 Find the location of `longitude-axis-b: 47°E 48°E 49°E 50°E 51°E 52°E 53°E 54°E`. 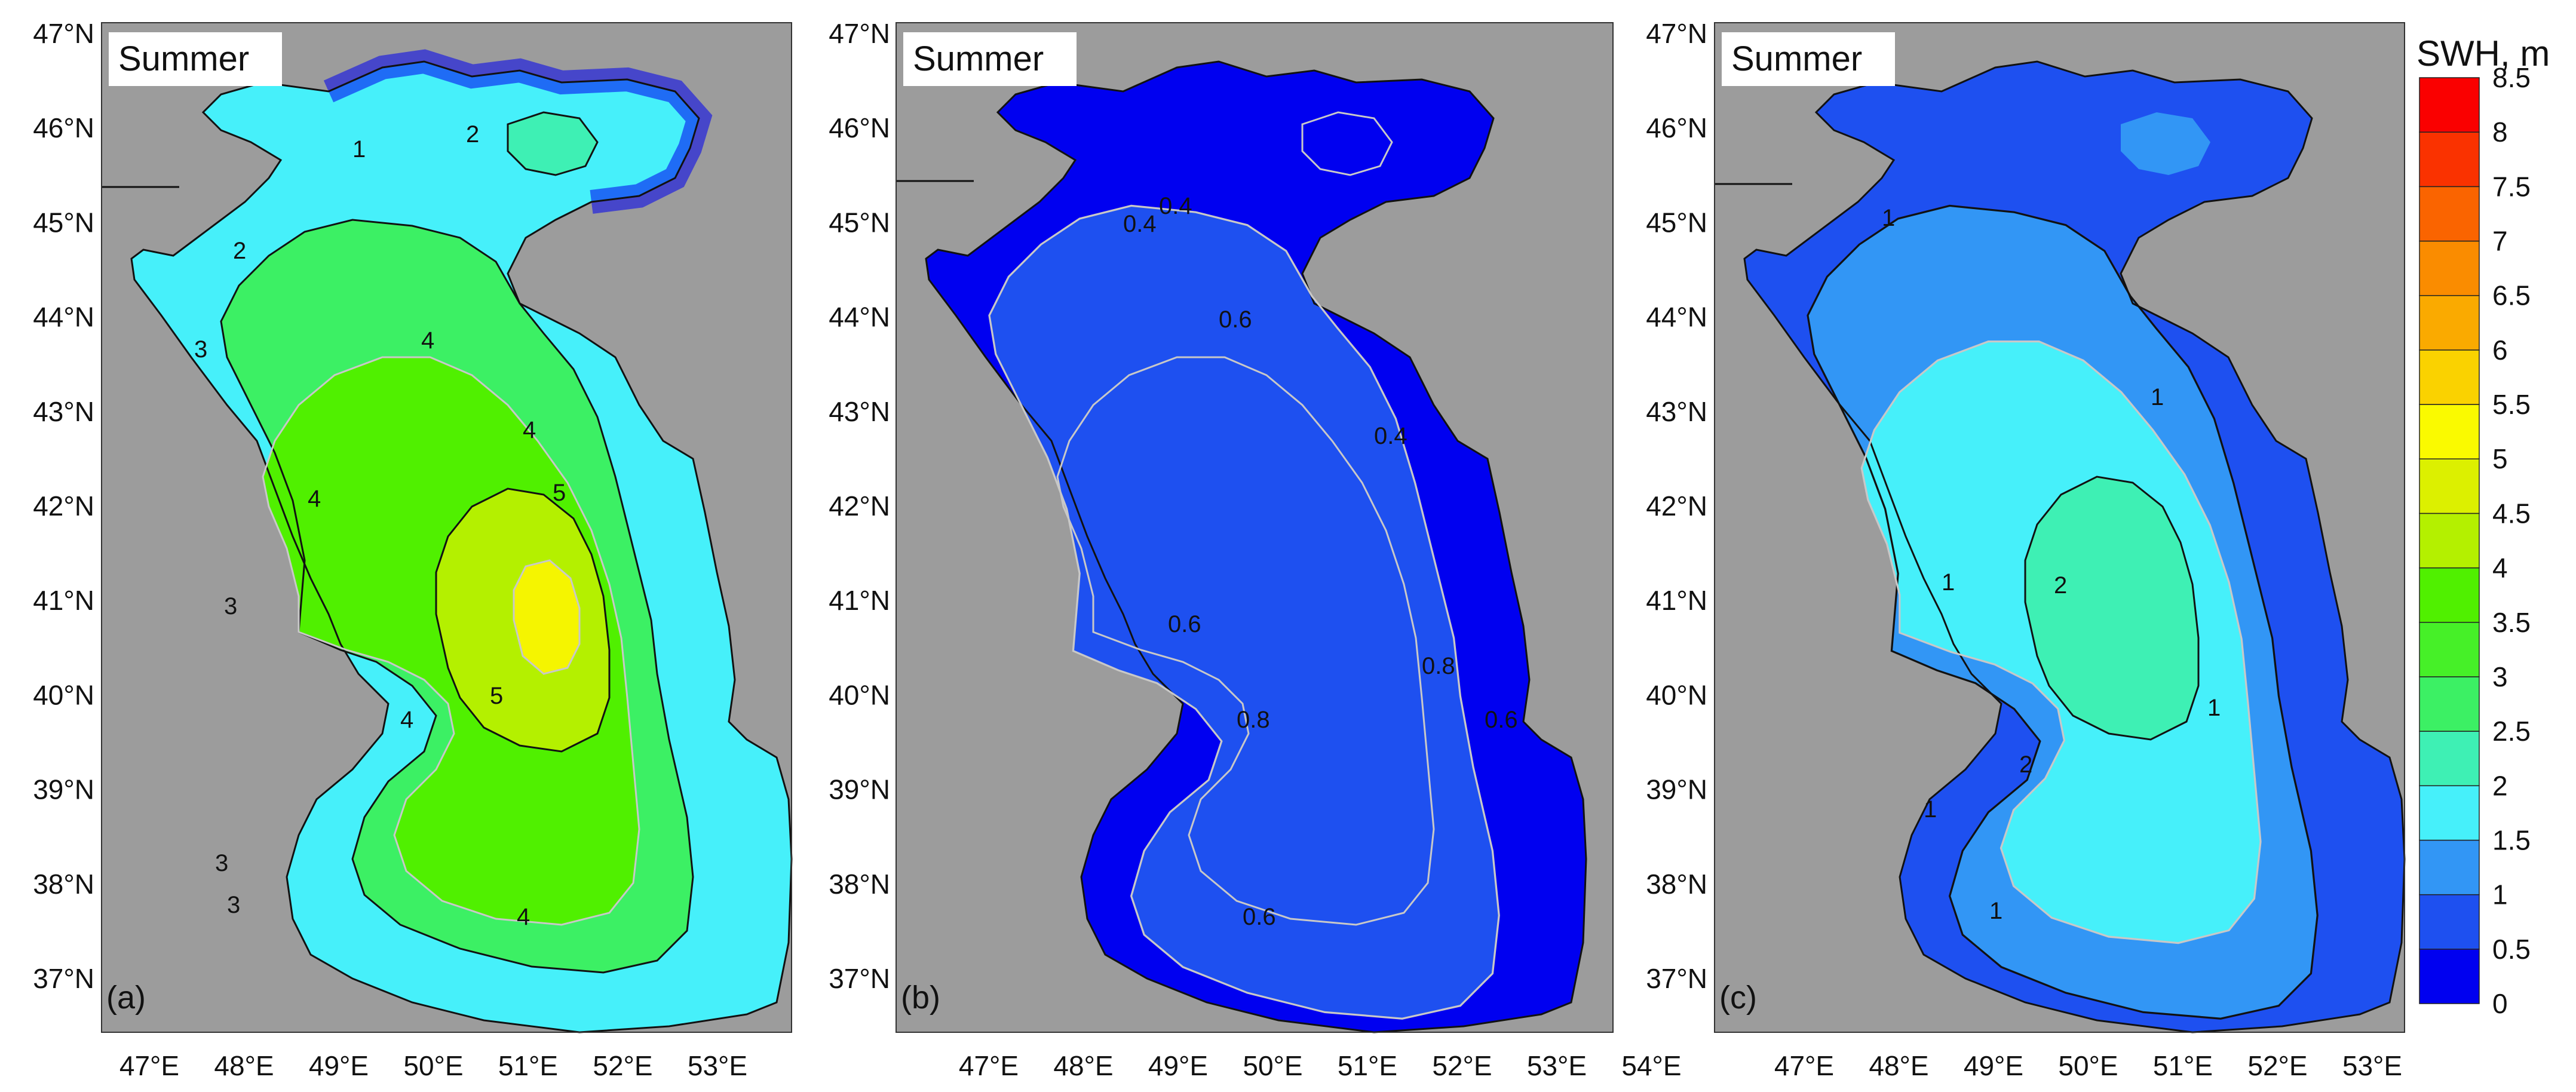

longitude-axis-b: 47°E 48°E 49°E 50°E 51°E 52°E 53°E 54°E is located at coordinates (1320, 1065).